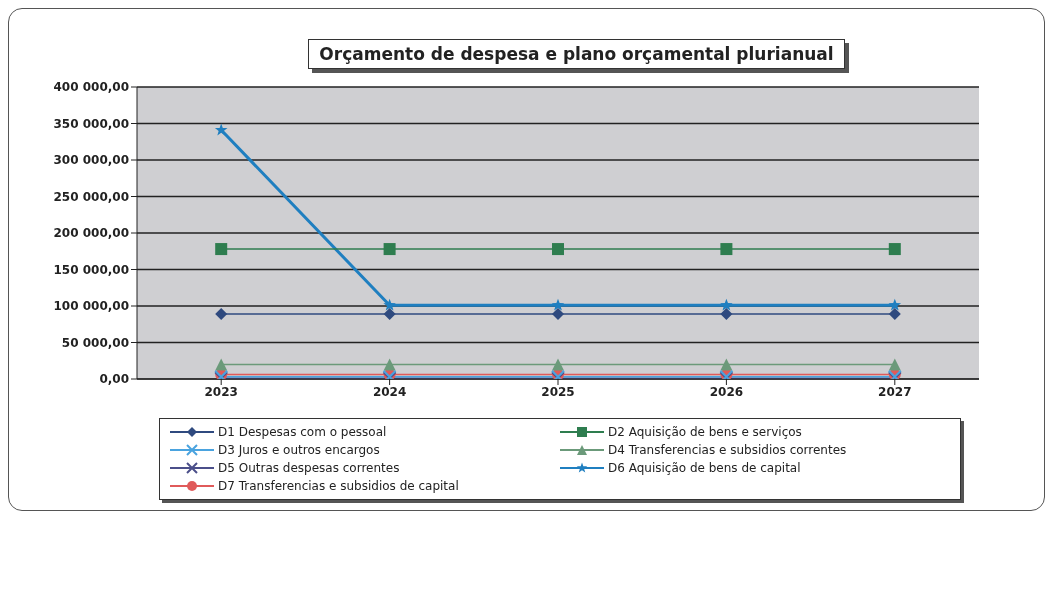 Image resolution: width=1055 pixels, height=607 pixels. I want to click on x-tick-label: 2027, so click(895, 391).